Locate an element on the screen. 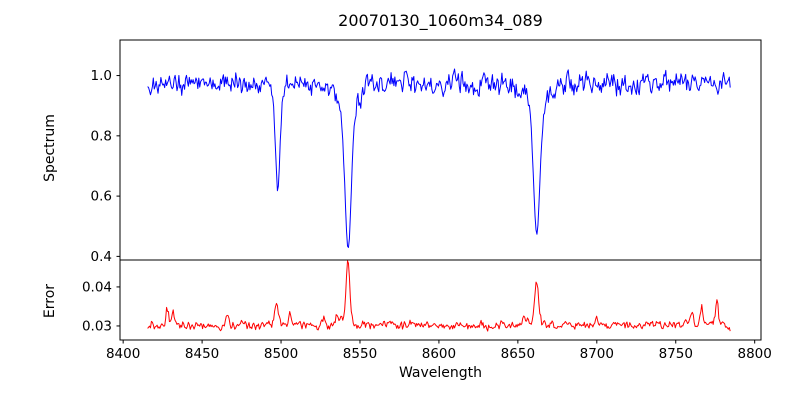  chart-title: 20070130_1060m34_089 is located at coordinates (440, 20).